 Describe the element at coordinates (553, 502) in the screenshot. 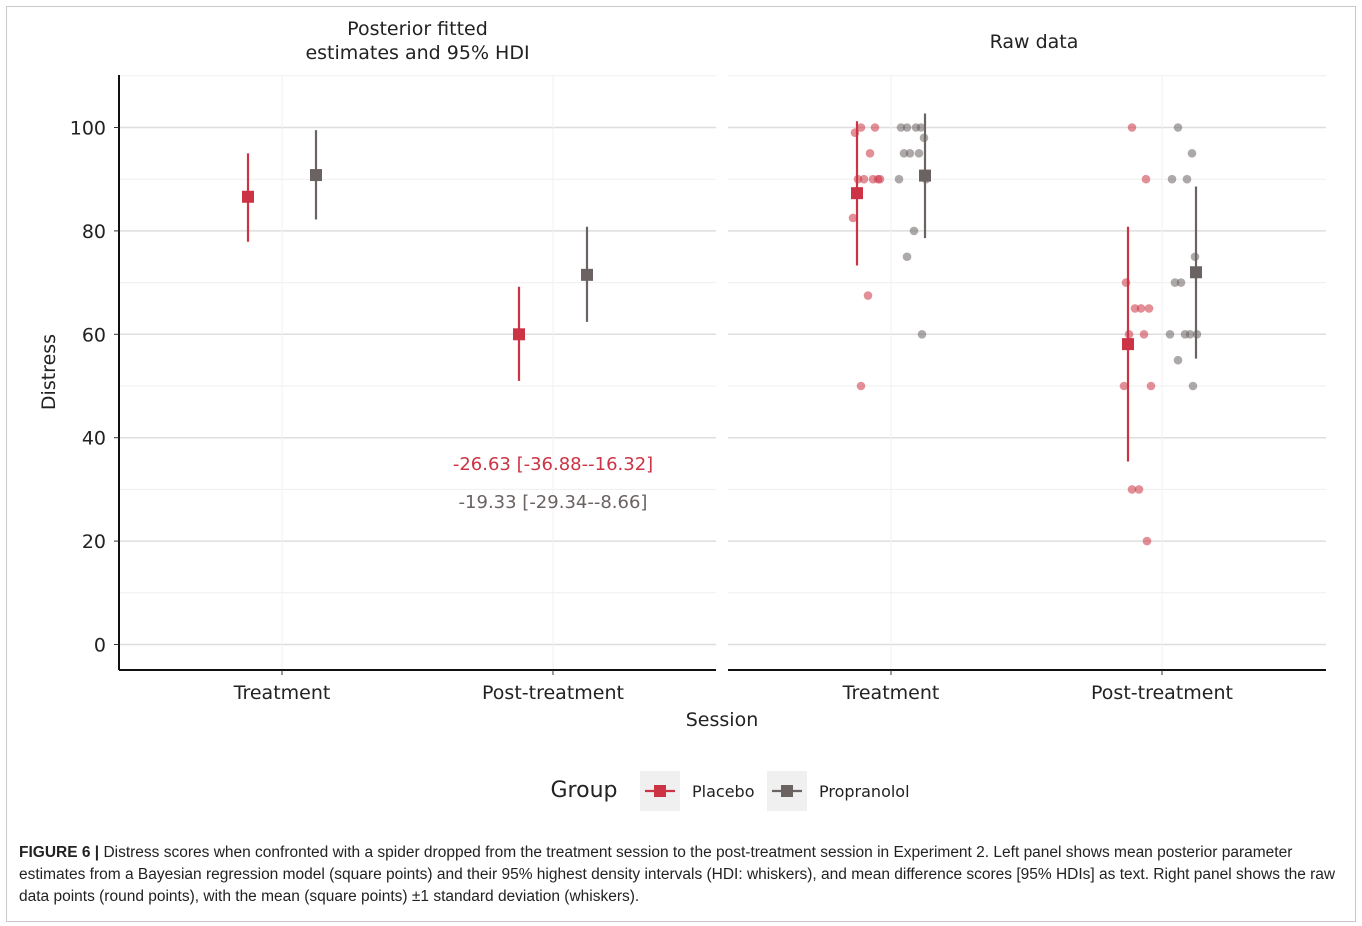

I see `difference-annotation: -19.33 [-29.34--8.66]` at that location.